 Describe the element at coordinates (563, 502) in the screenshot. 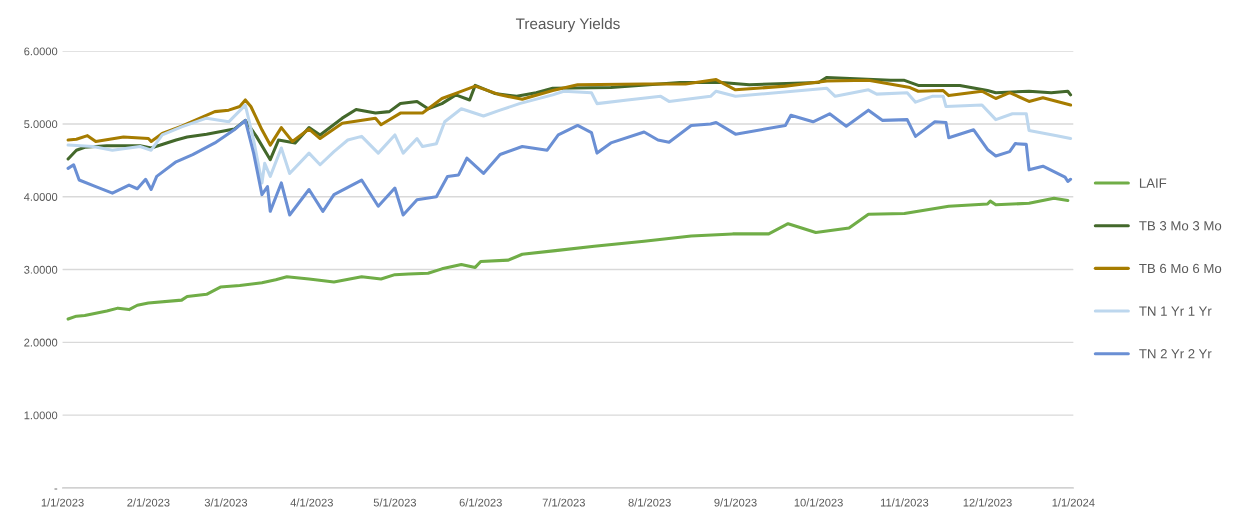

I see `x-tick-label: 7/1/2023` at that location.